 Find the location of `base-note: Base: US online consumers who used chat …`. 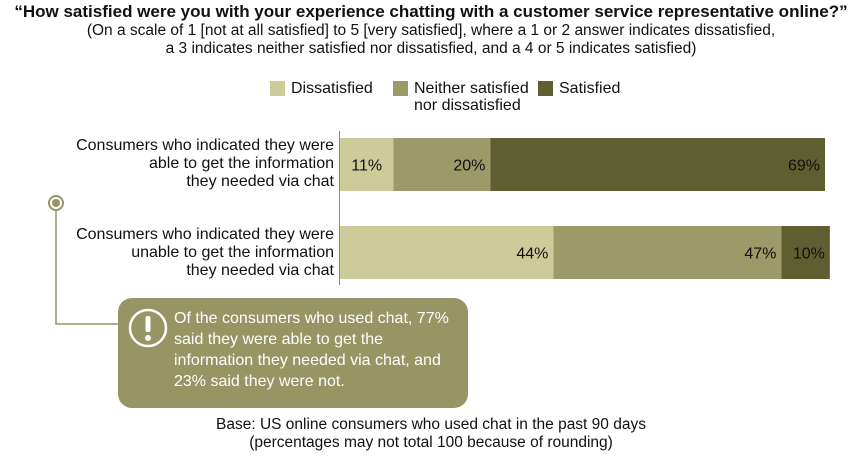

base-note: Base: US online consumers who used chat … is located at coordinates (431, 433).